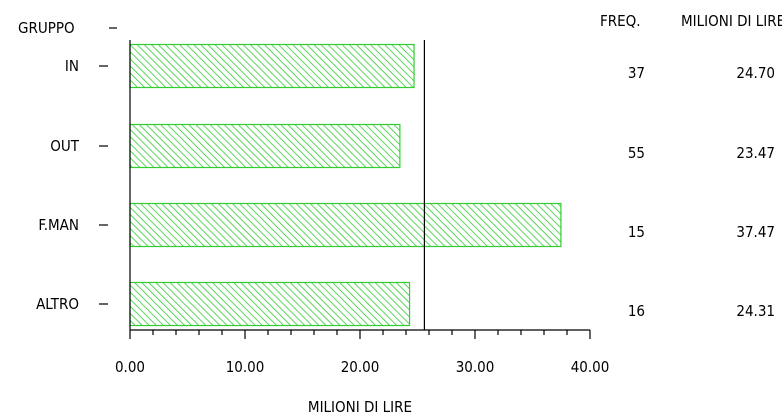 The height and width of the screenshot is (420, 782). I want to click on category-label-f-man: F.MAN, so click(58, 225).